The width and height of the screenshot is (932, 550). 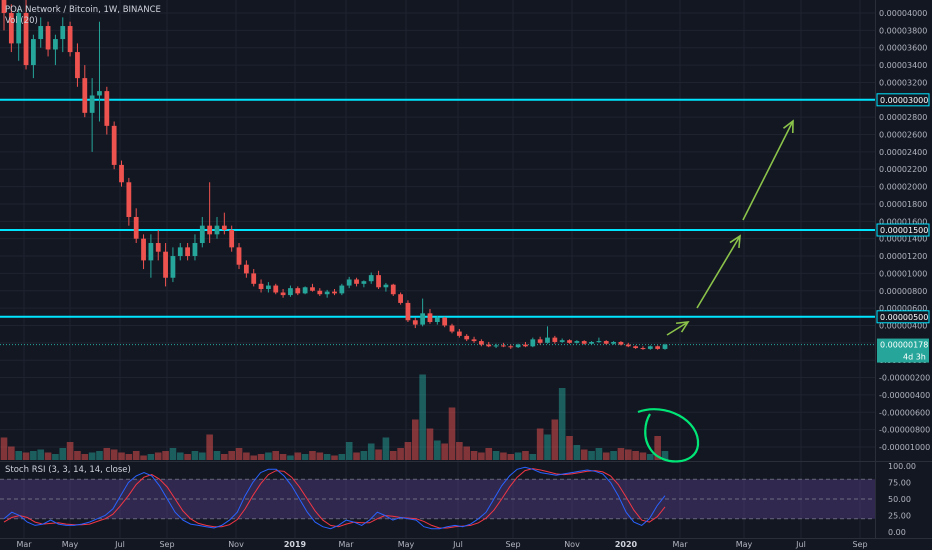 I want to click on price-tick-label: -0.00000800, so click(x=904, y=430).